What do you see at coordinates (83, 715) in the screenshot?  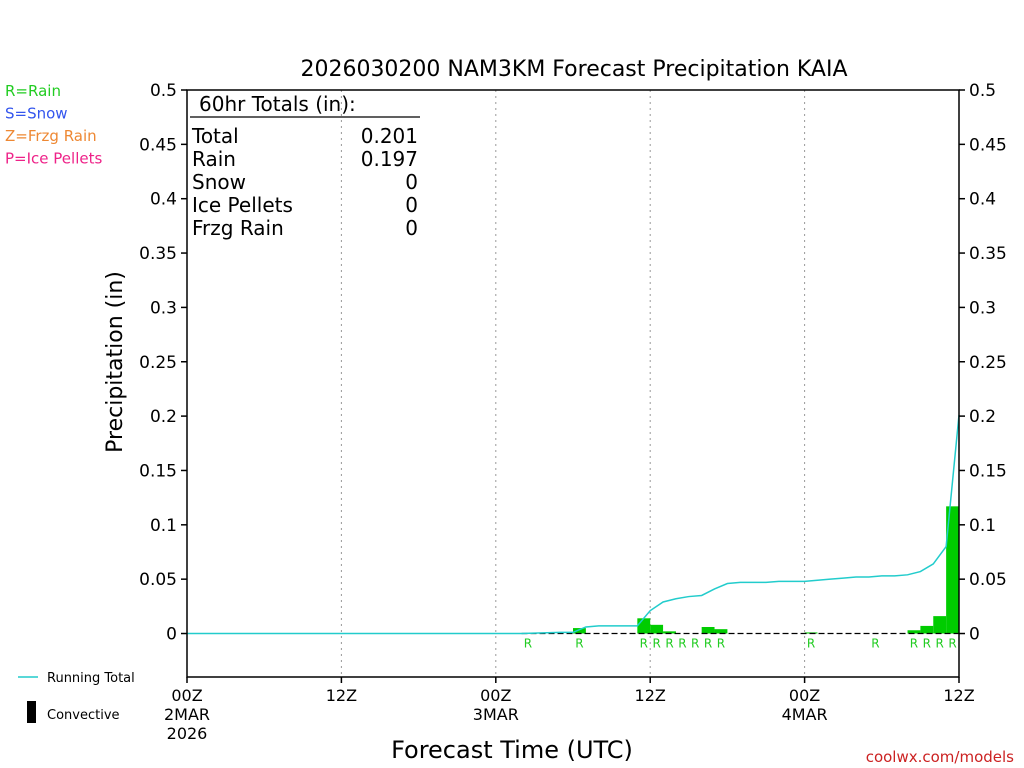 I see `legend-convective-label: Convective` at bounding box center [83, 715].